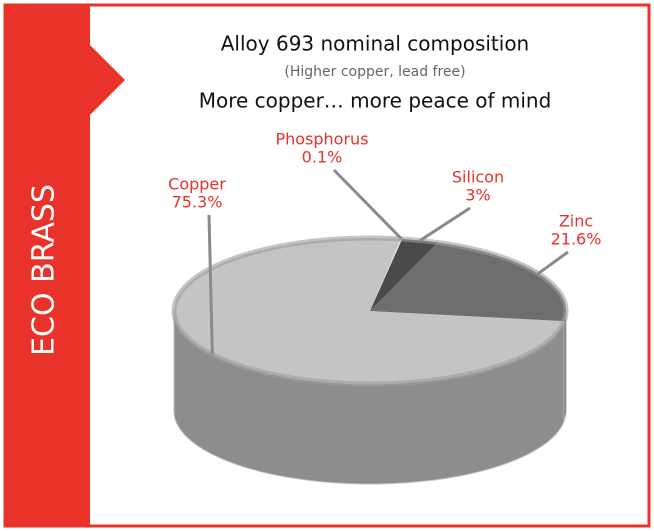  What do you see at coordinates (321, 139) in the screenshot?
I see `slice-label: Phosphorus` at bounding box center [321, 139].